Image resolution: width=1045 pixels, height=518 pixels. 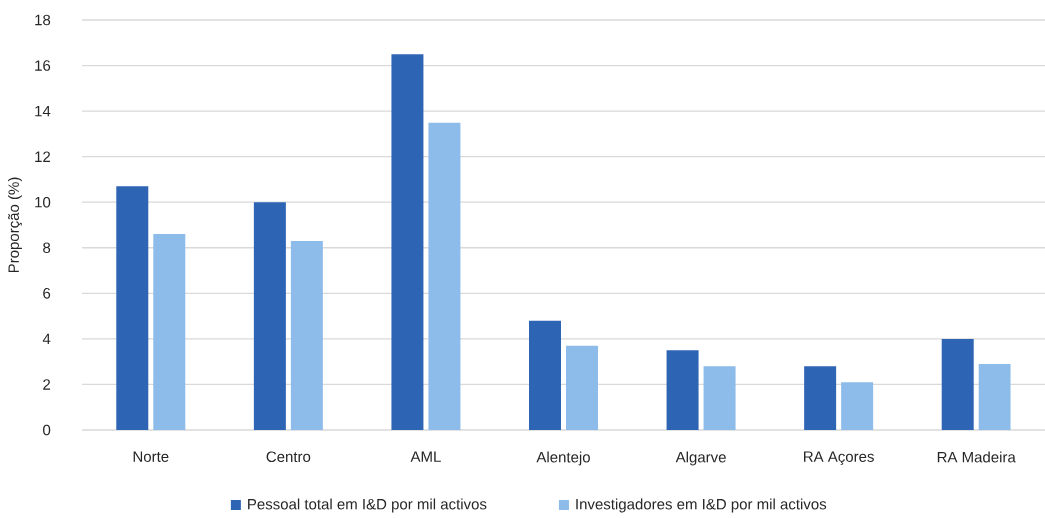 I want to click on x-tick-label: RA Açores, so click(x=839, y=458).